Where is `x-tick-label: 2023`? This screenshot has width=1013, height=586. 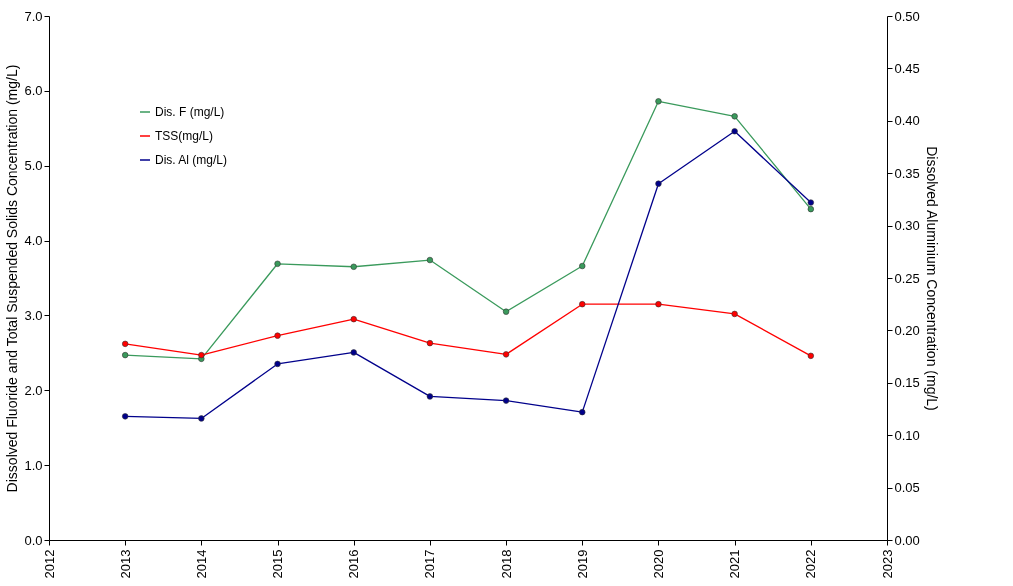 x-tick-label: 2023 is located at coordinates (887, 564).